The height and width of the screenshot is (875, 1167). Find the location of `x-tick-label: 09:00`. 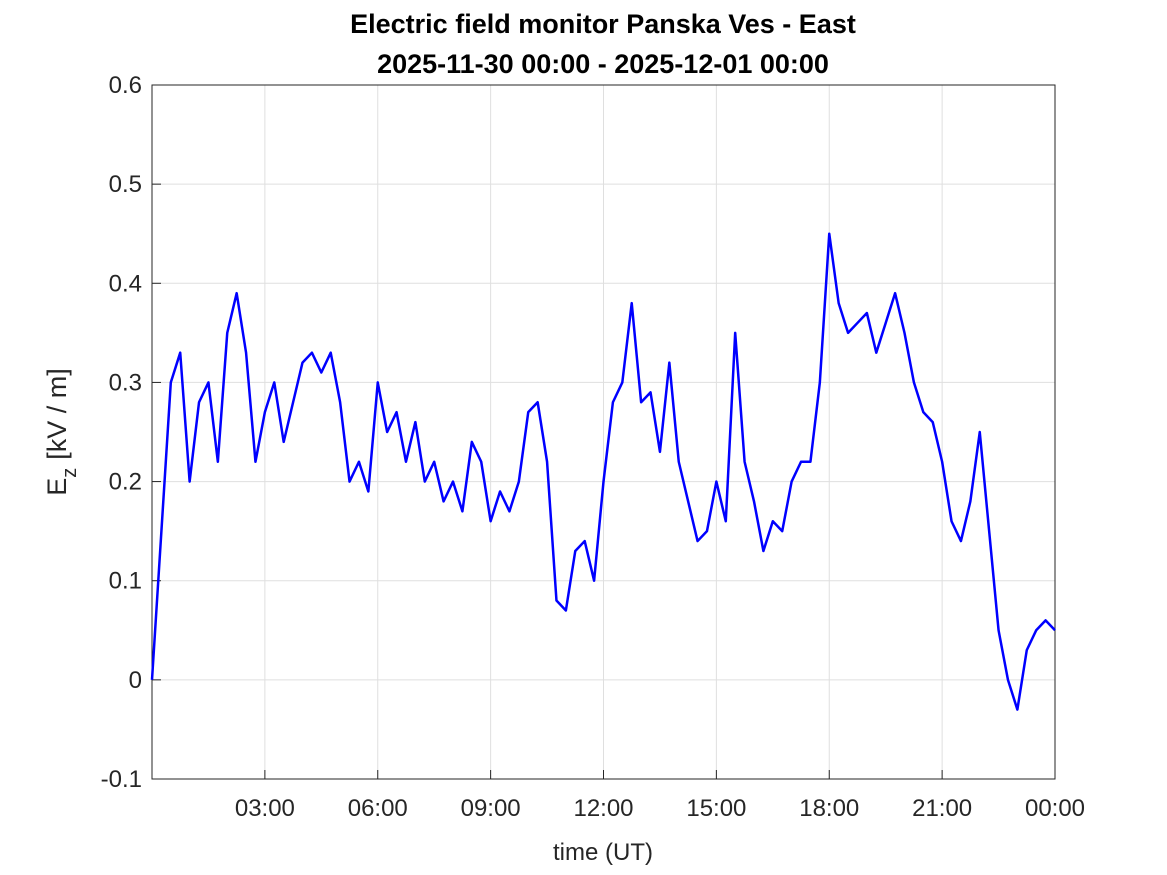

x-tick-label: 09:00 is located at coordinates (491, 808).